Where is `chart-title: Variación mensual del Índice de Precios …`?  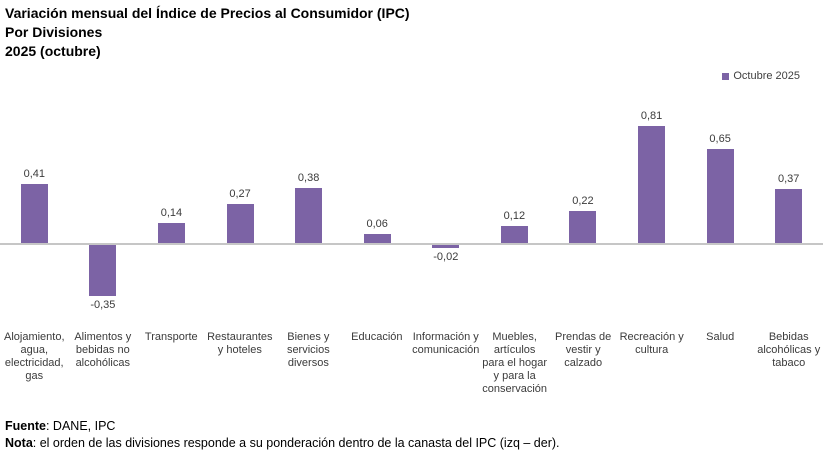
chart-title: Variación mensual del Índice de Precios … is located at coordinates (207, 32).